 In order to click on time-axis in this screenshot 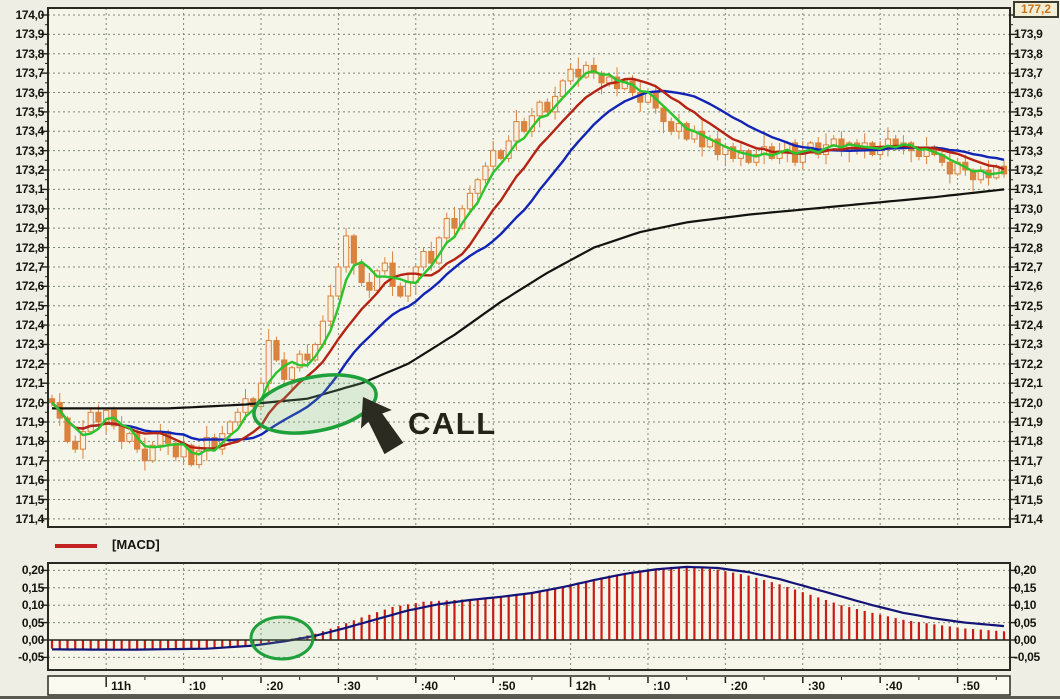, I will do `click(529, 685)`.